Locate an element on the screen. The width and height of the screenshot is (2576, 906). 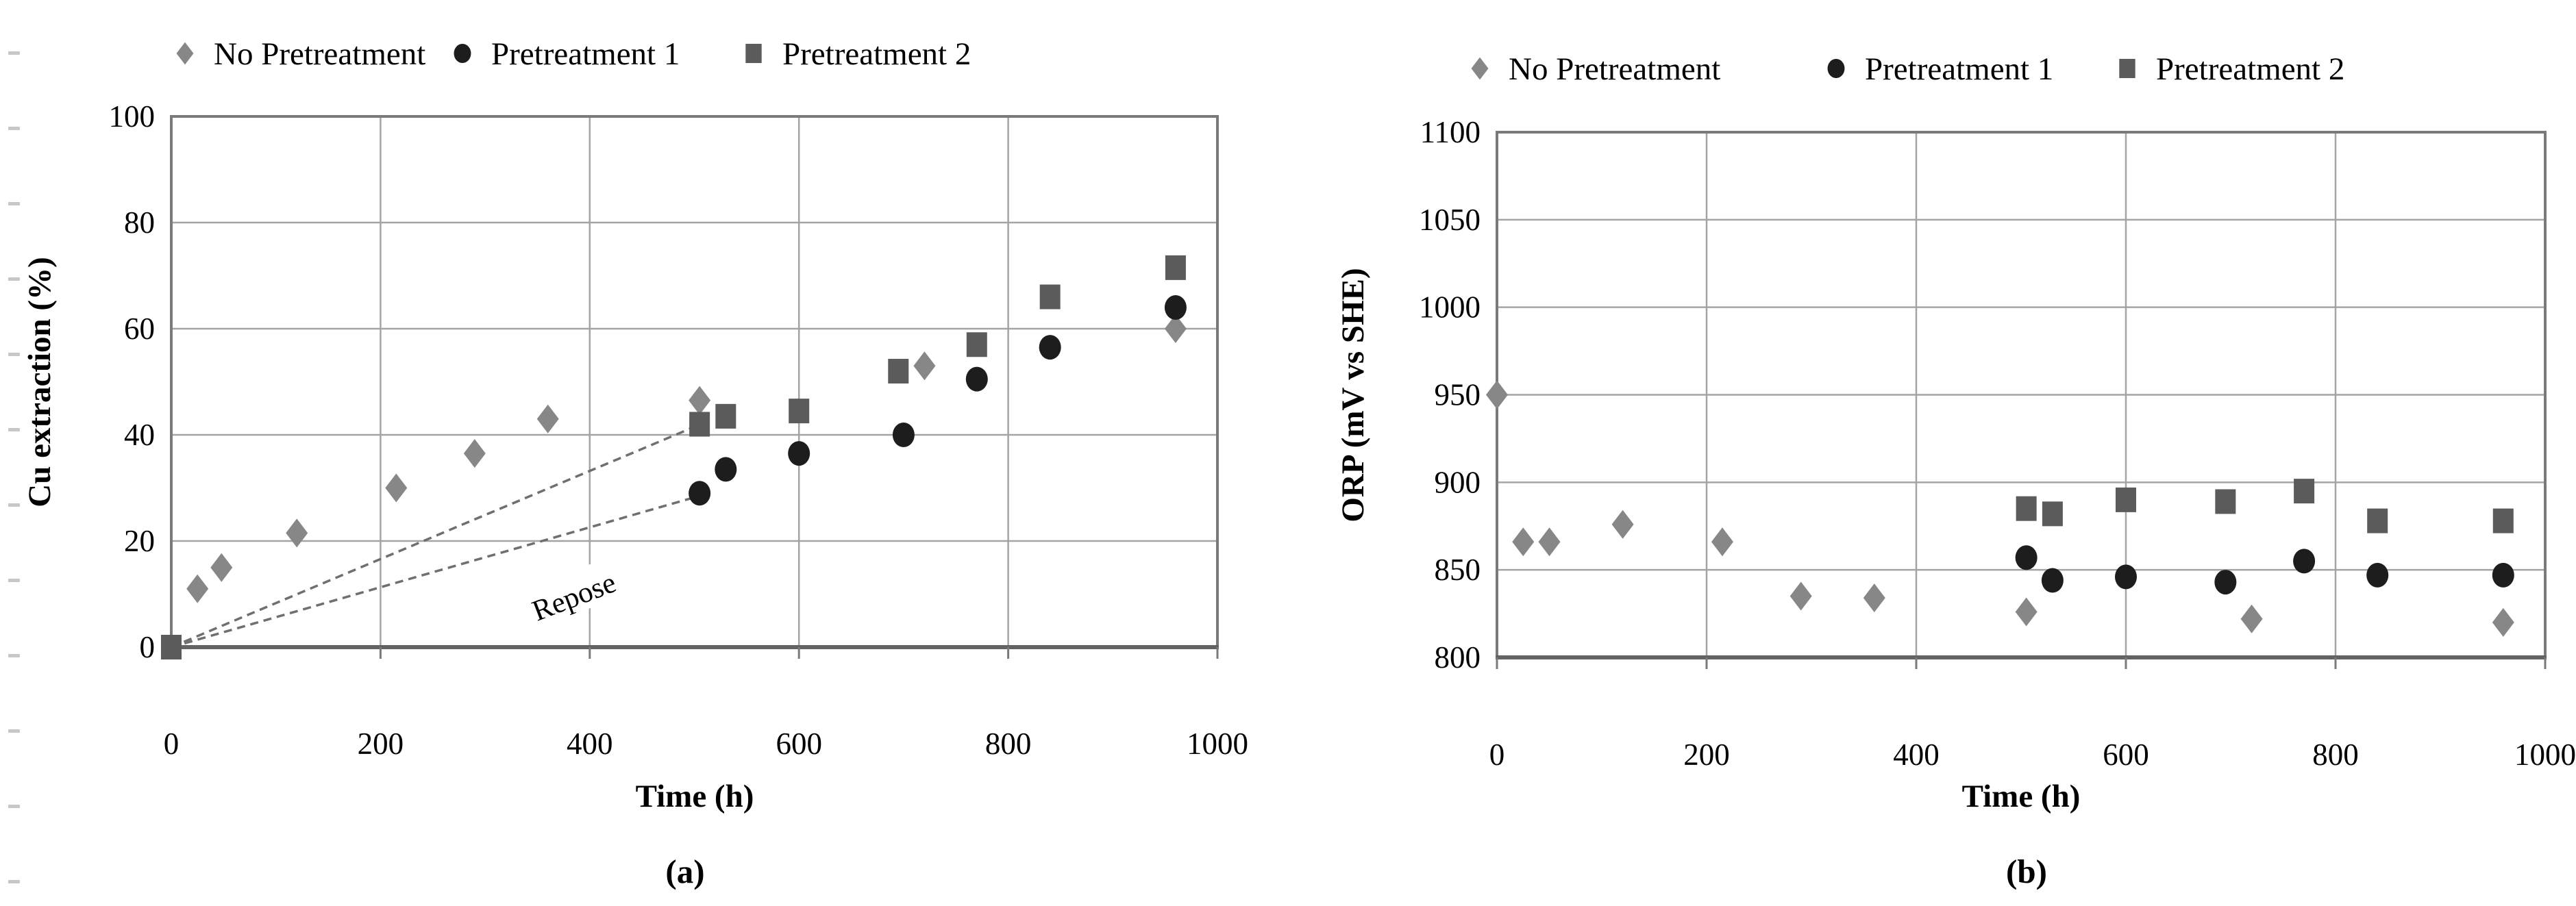
legend-label: Pretreatment 1 is located at coordinates (1959, 69).